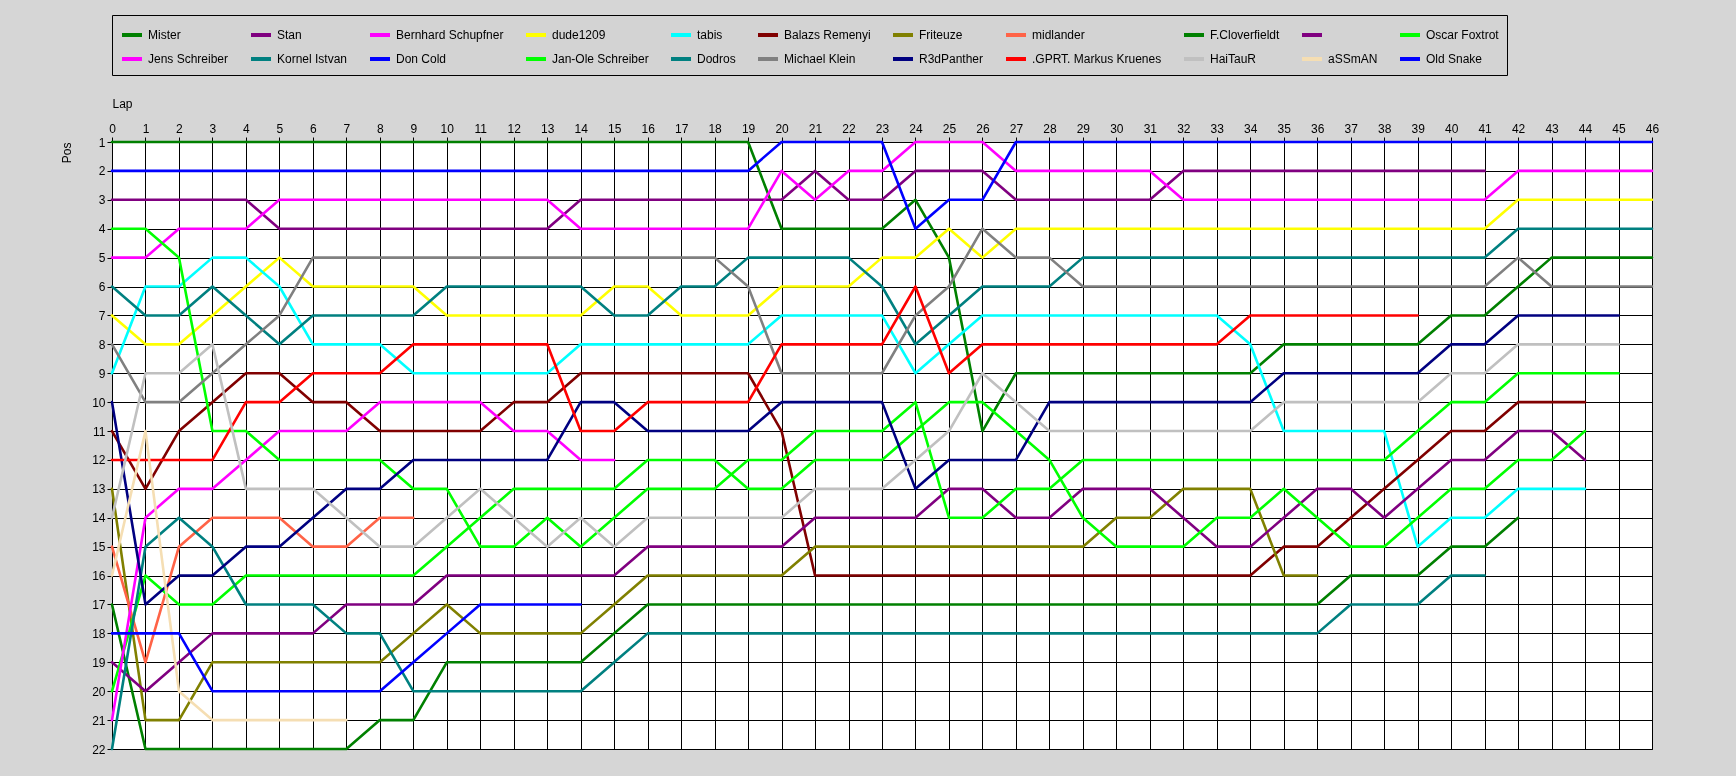 Image resolution: width=1736 pixels, height=776 pixels. I want to click on x-tick-label: 11, so click(481, 128).